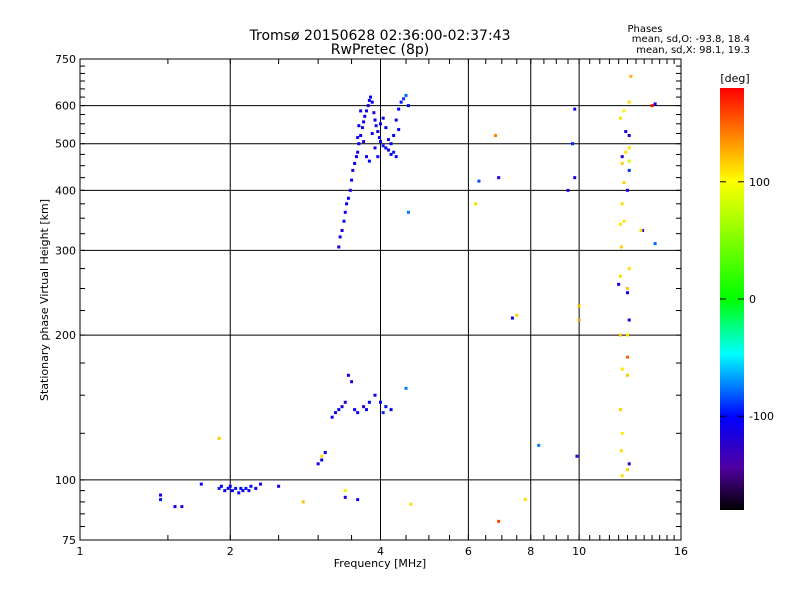  I want to click on colorbar-tick-label: 100, so click(759, 182).